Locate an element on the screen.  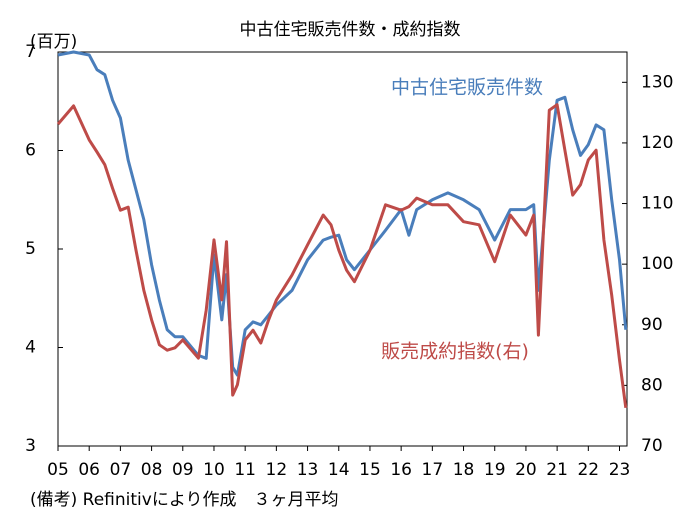
x-tick-label: 18 is located at coordinates (464, 470).